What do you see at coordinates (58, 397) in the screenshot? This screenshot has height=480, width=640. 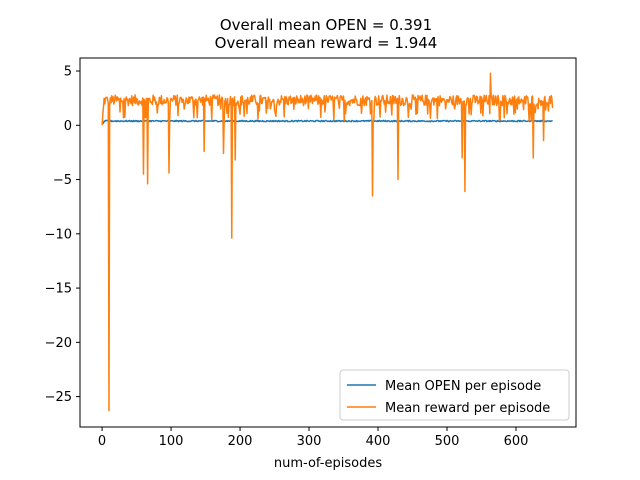 I see `y-tick-label: −25` at bounding box center [58, 397].